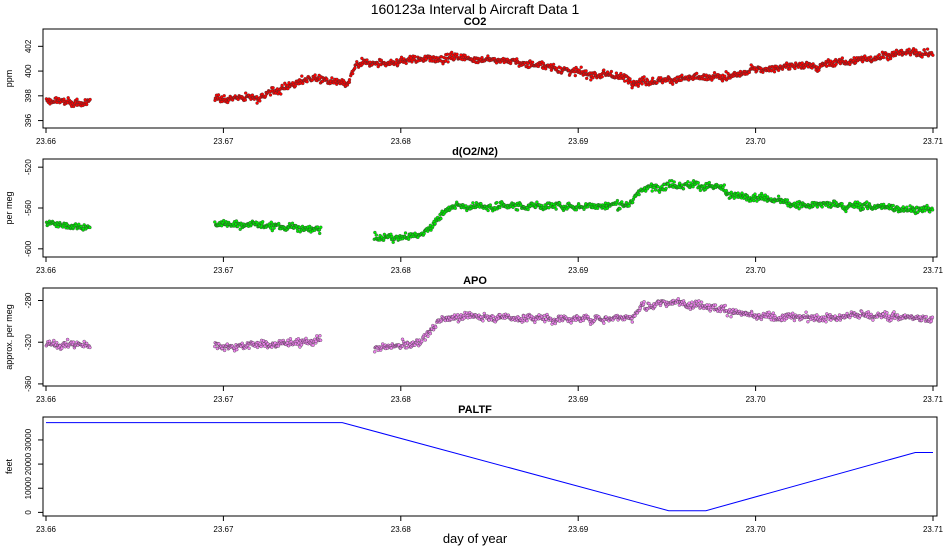  What do you see at coordinates (578, 399) in the screenshot?
I see `x-tick-label-apo: 23.69` at bounding box center [578, 399].